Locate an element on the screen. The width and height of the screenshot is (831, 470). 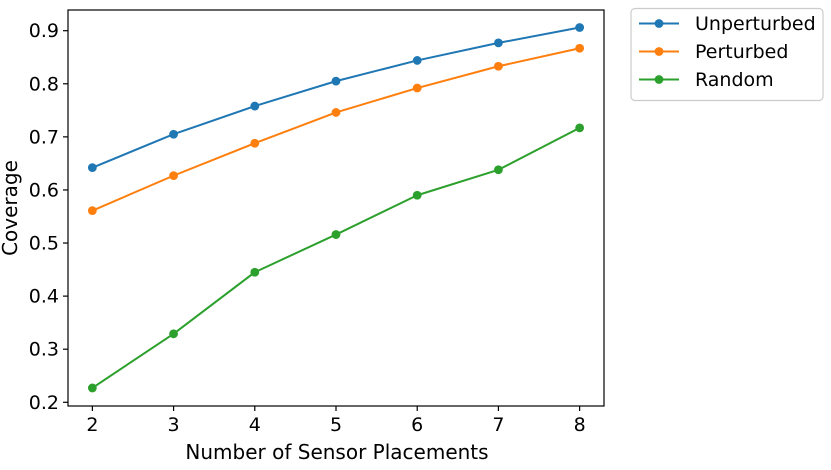
legend-item-perturbed: Perturbed is located at coordinates (713, 52).